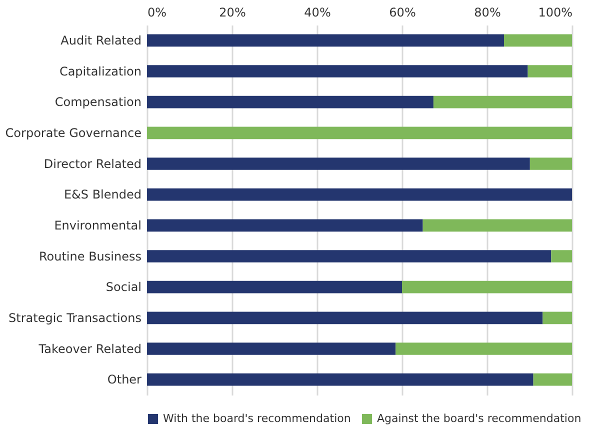 The height and width of the screenshot is (430, 594). I want to click on y-tick-label: Corporate Governance, so click(73, 133).